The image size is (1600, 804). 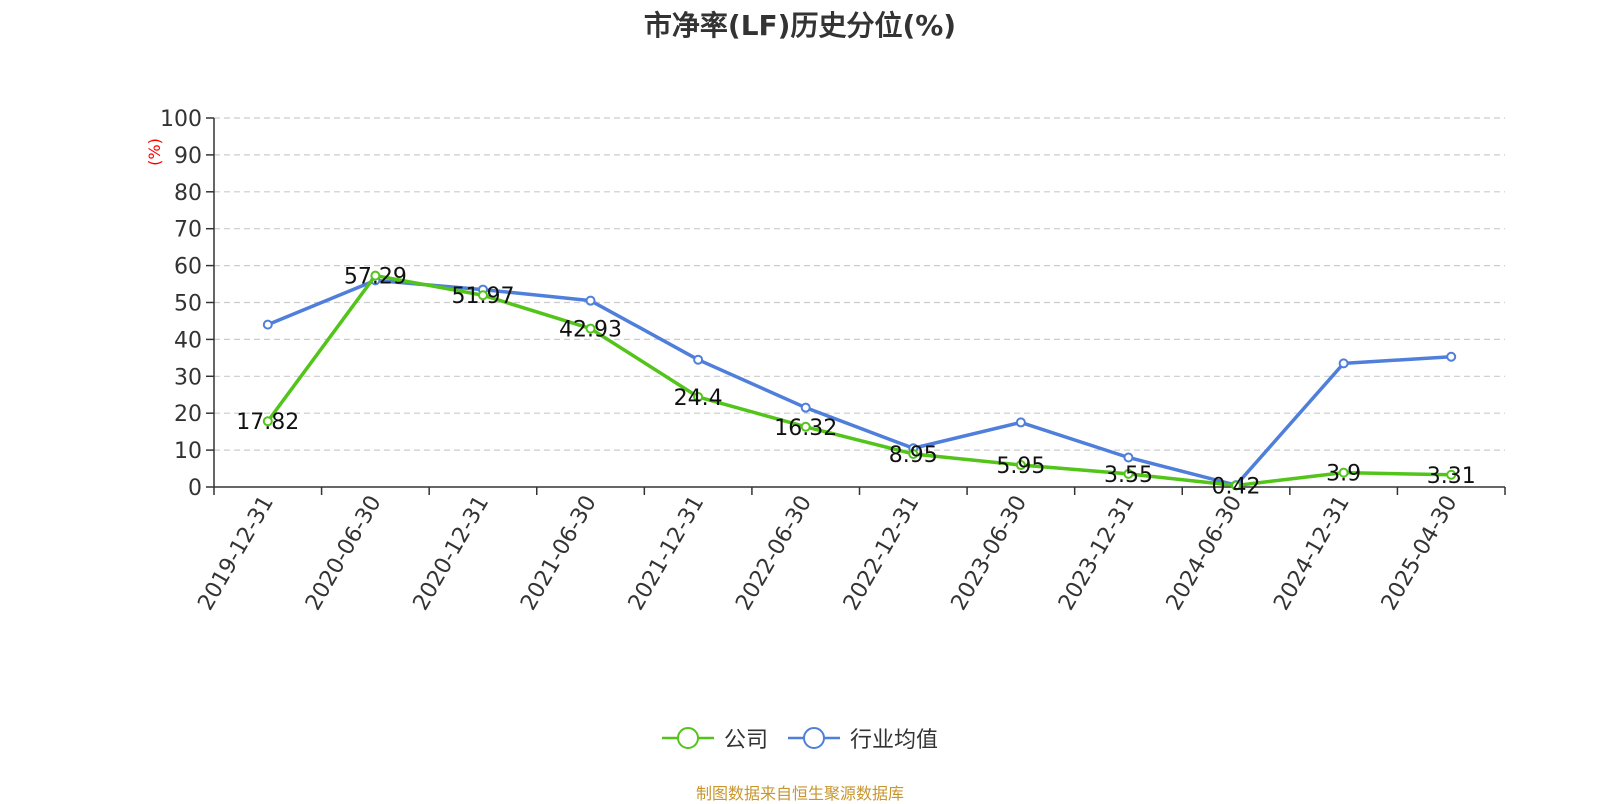 I want to click on legend-label: 公司, so click(x=745, y=740).